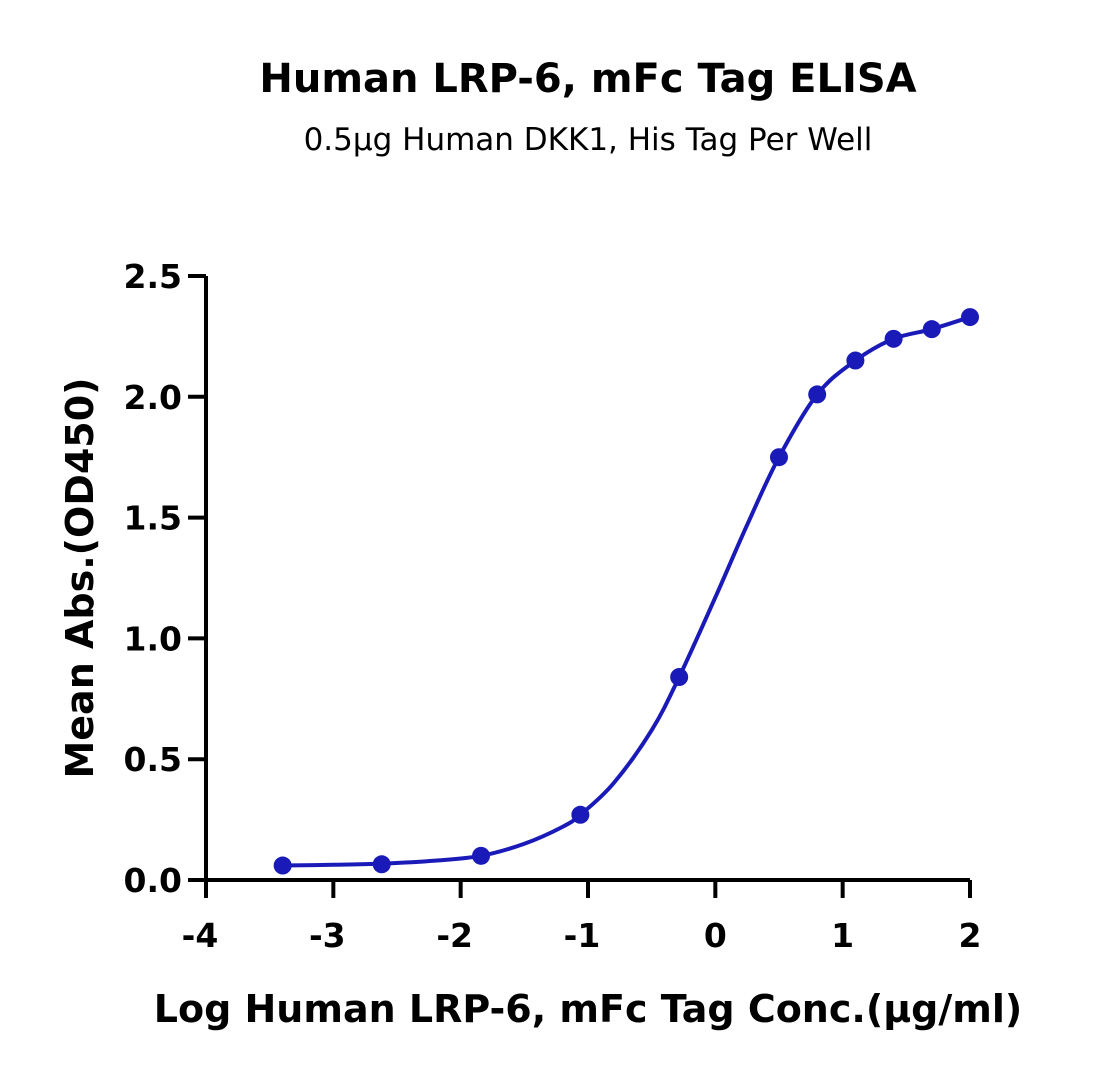 The image size is (1102, 1077). Describe the element at coordinates (587, 79) in the screenshot. I see `chart-title: Human LRP-6, mFc Tag ELISA` at that location.